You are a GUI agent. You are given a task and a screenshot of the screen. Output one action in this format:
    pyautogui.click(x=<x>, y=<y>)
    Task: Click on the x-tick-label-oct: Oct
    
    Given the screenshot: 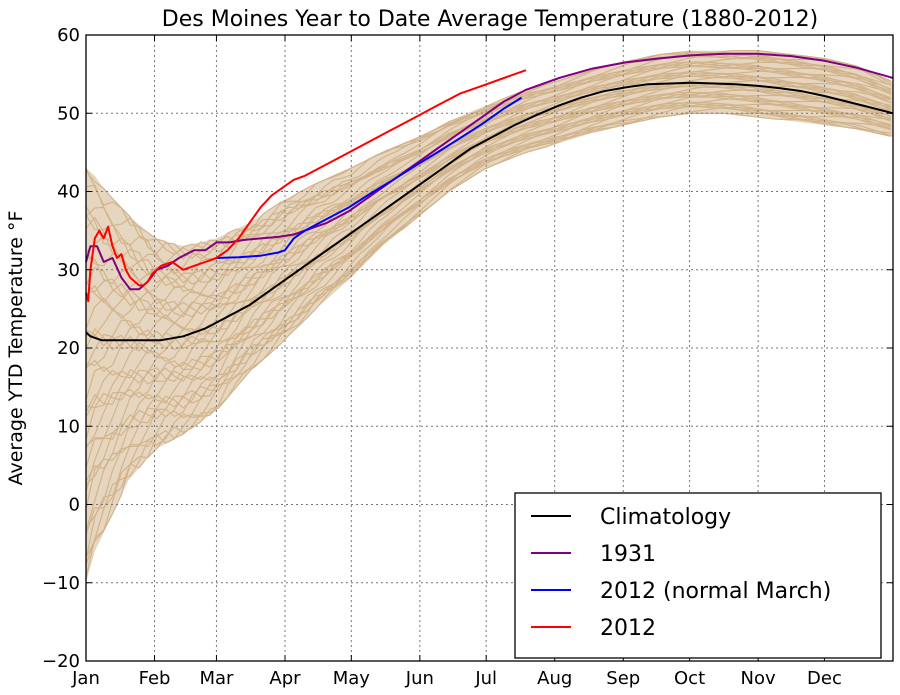 What is the action you would take?
    pyautogui.click(x=689, y=678)
    